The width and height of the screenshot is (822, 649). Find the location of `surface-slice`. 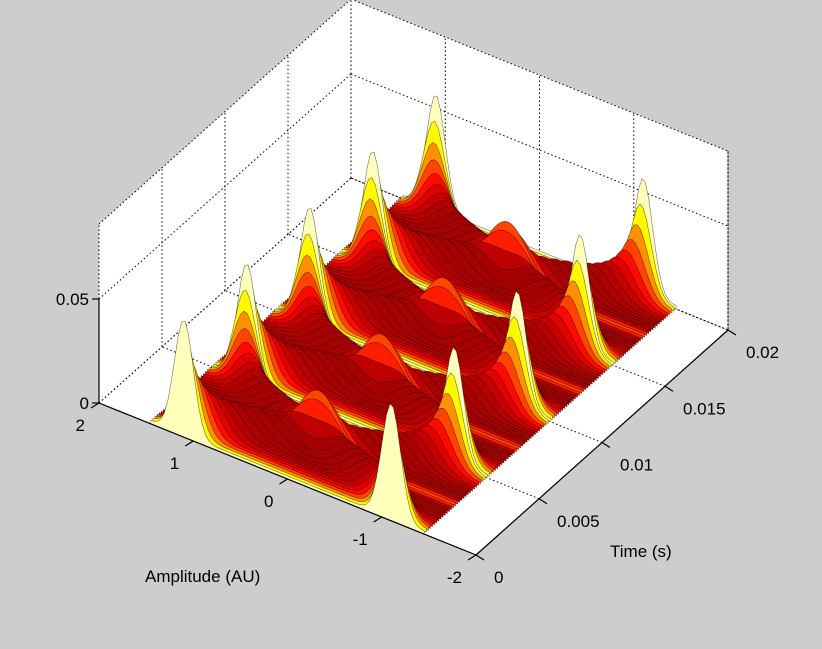

surface-slice is located at coordinates (287, 427).